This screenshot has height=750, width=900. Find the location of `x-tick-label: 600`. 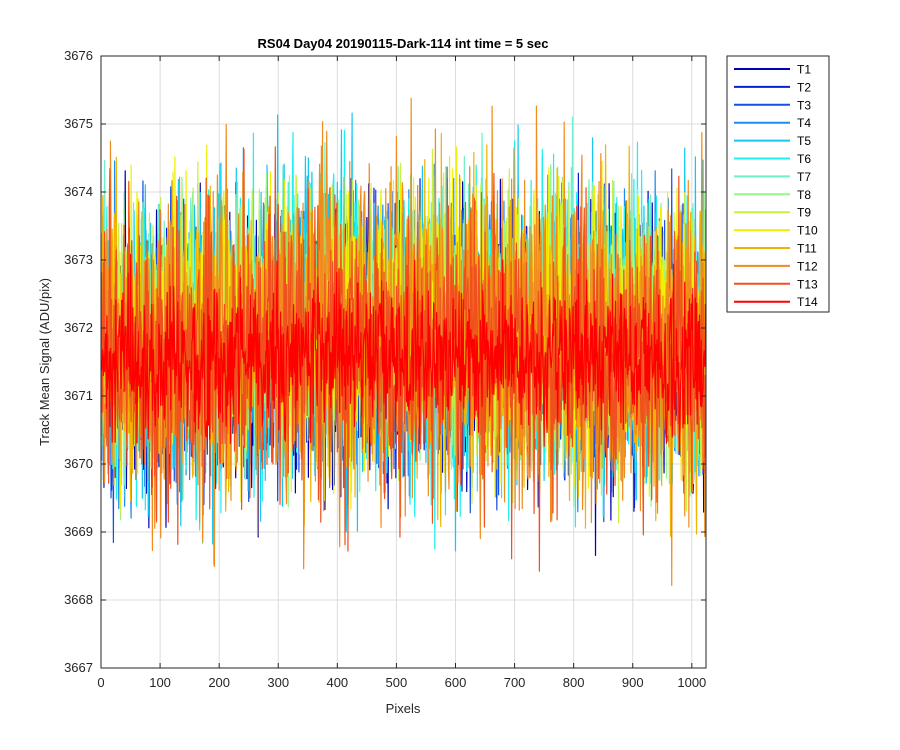

x-tick-label: 600 is located at coordinates (456, 682).